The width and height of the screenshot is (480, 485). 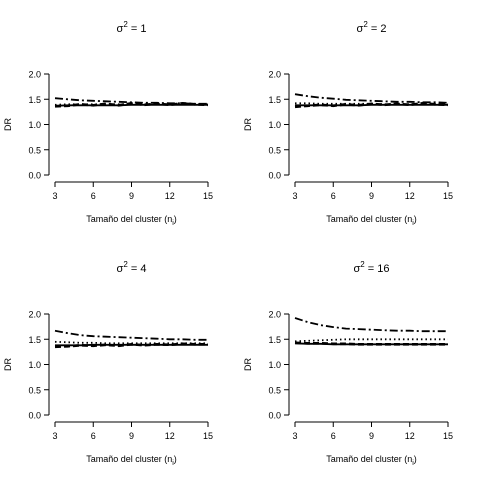 I want to click on panel-title-rest: = 1, so click(x=137, y=29).